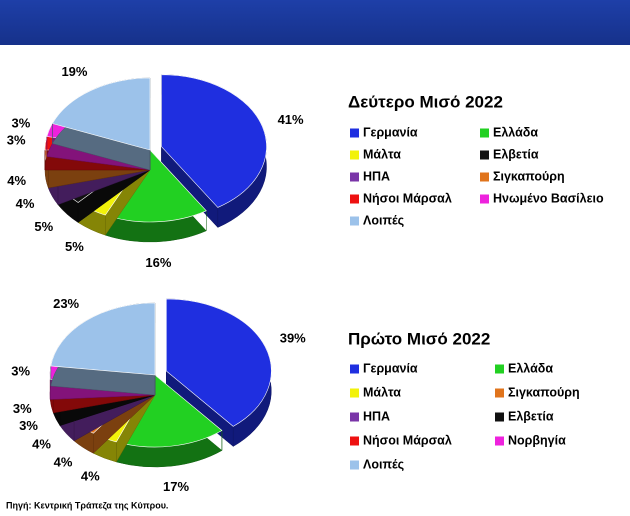 The height and width of the screenshot is (516, 630). What do you see at coordinates (315, 22) in the screenshot?
I see `header-bar` at bounding box center [315, 22].